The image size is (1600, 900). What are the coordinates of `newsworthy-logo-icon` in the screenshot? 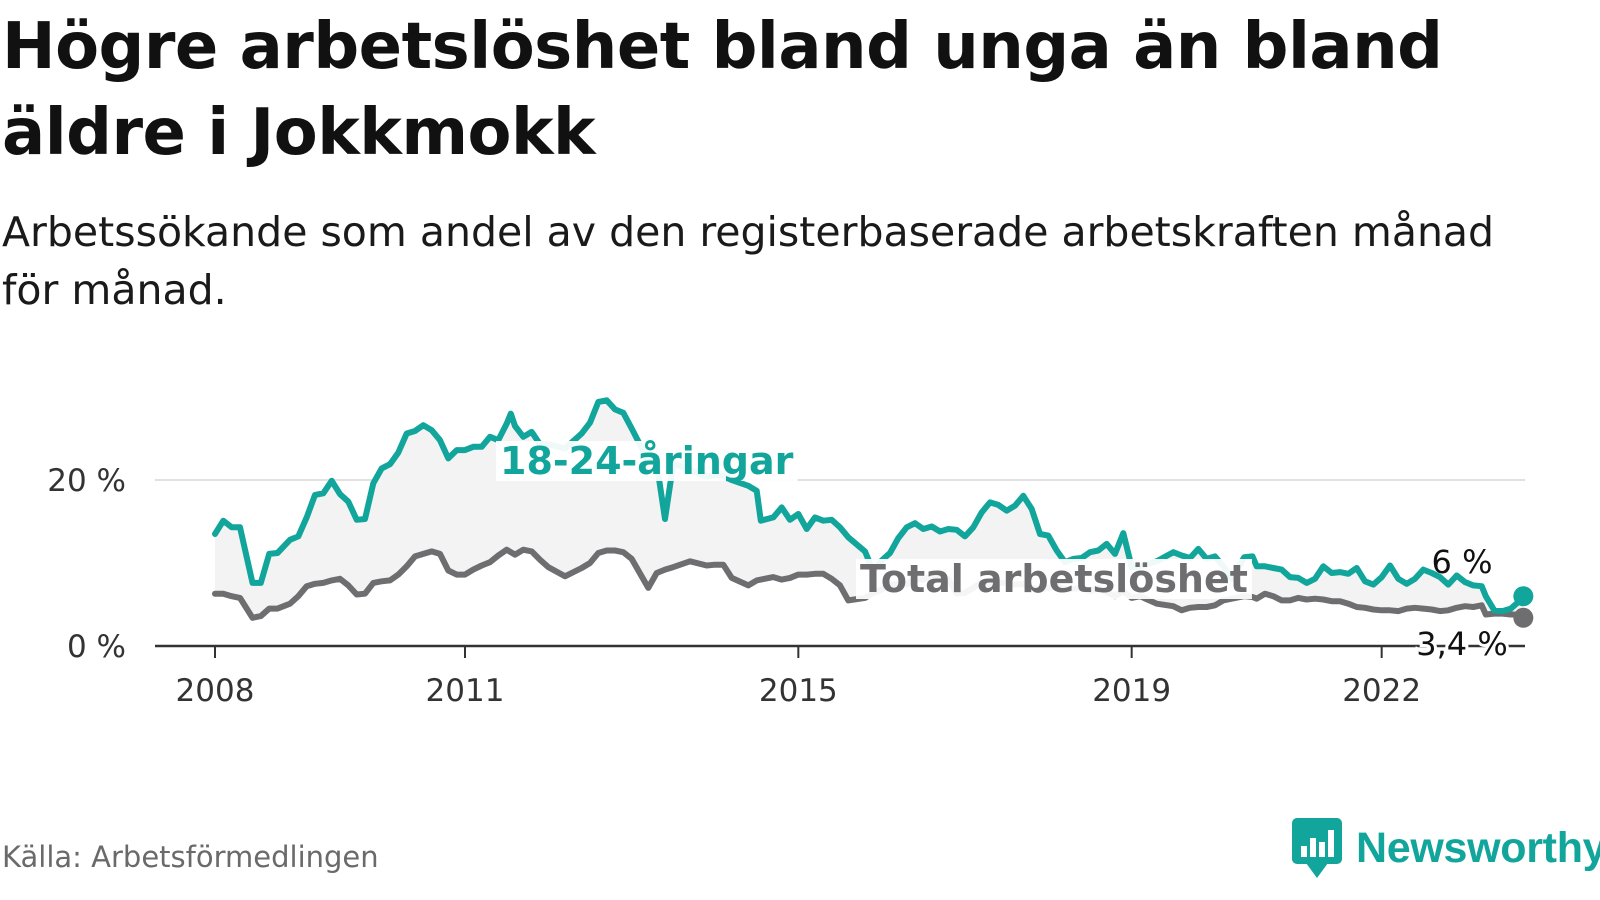 It's located at (1317, 848).